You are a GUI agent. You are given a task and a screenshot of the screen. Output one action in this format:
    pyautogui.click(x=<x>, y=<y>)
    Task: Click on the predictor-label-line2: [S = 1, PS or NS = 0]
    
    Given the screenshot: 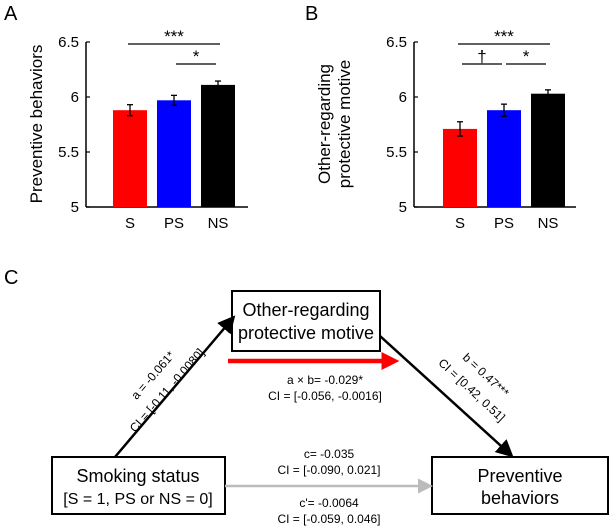 What is the action you would take?
    pyautogui.click(x=137, y=499)
    